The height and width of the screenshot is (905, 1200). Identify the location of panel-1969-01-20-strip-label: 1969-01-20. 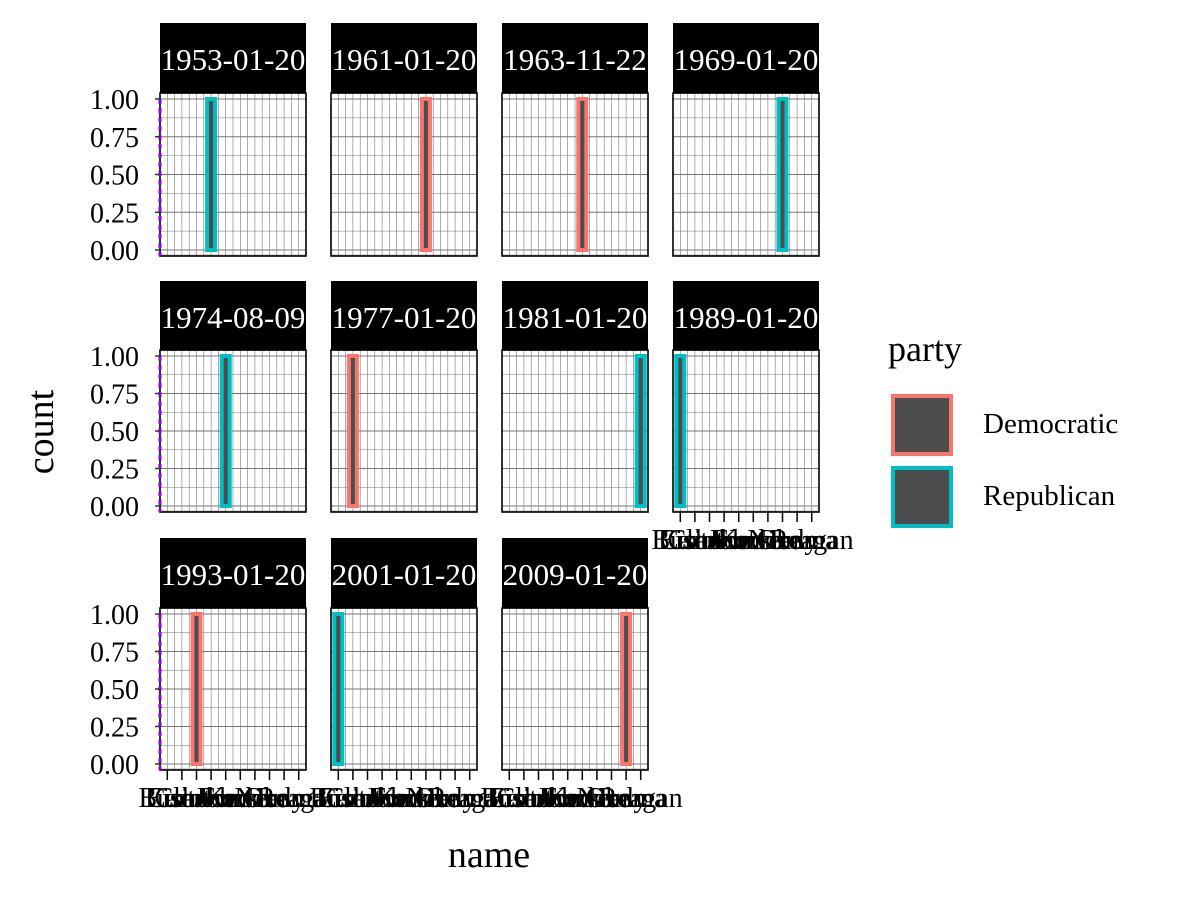
(746, 59).